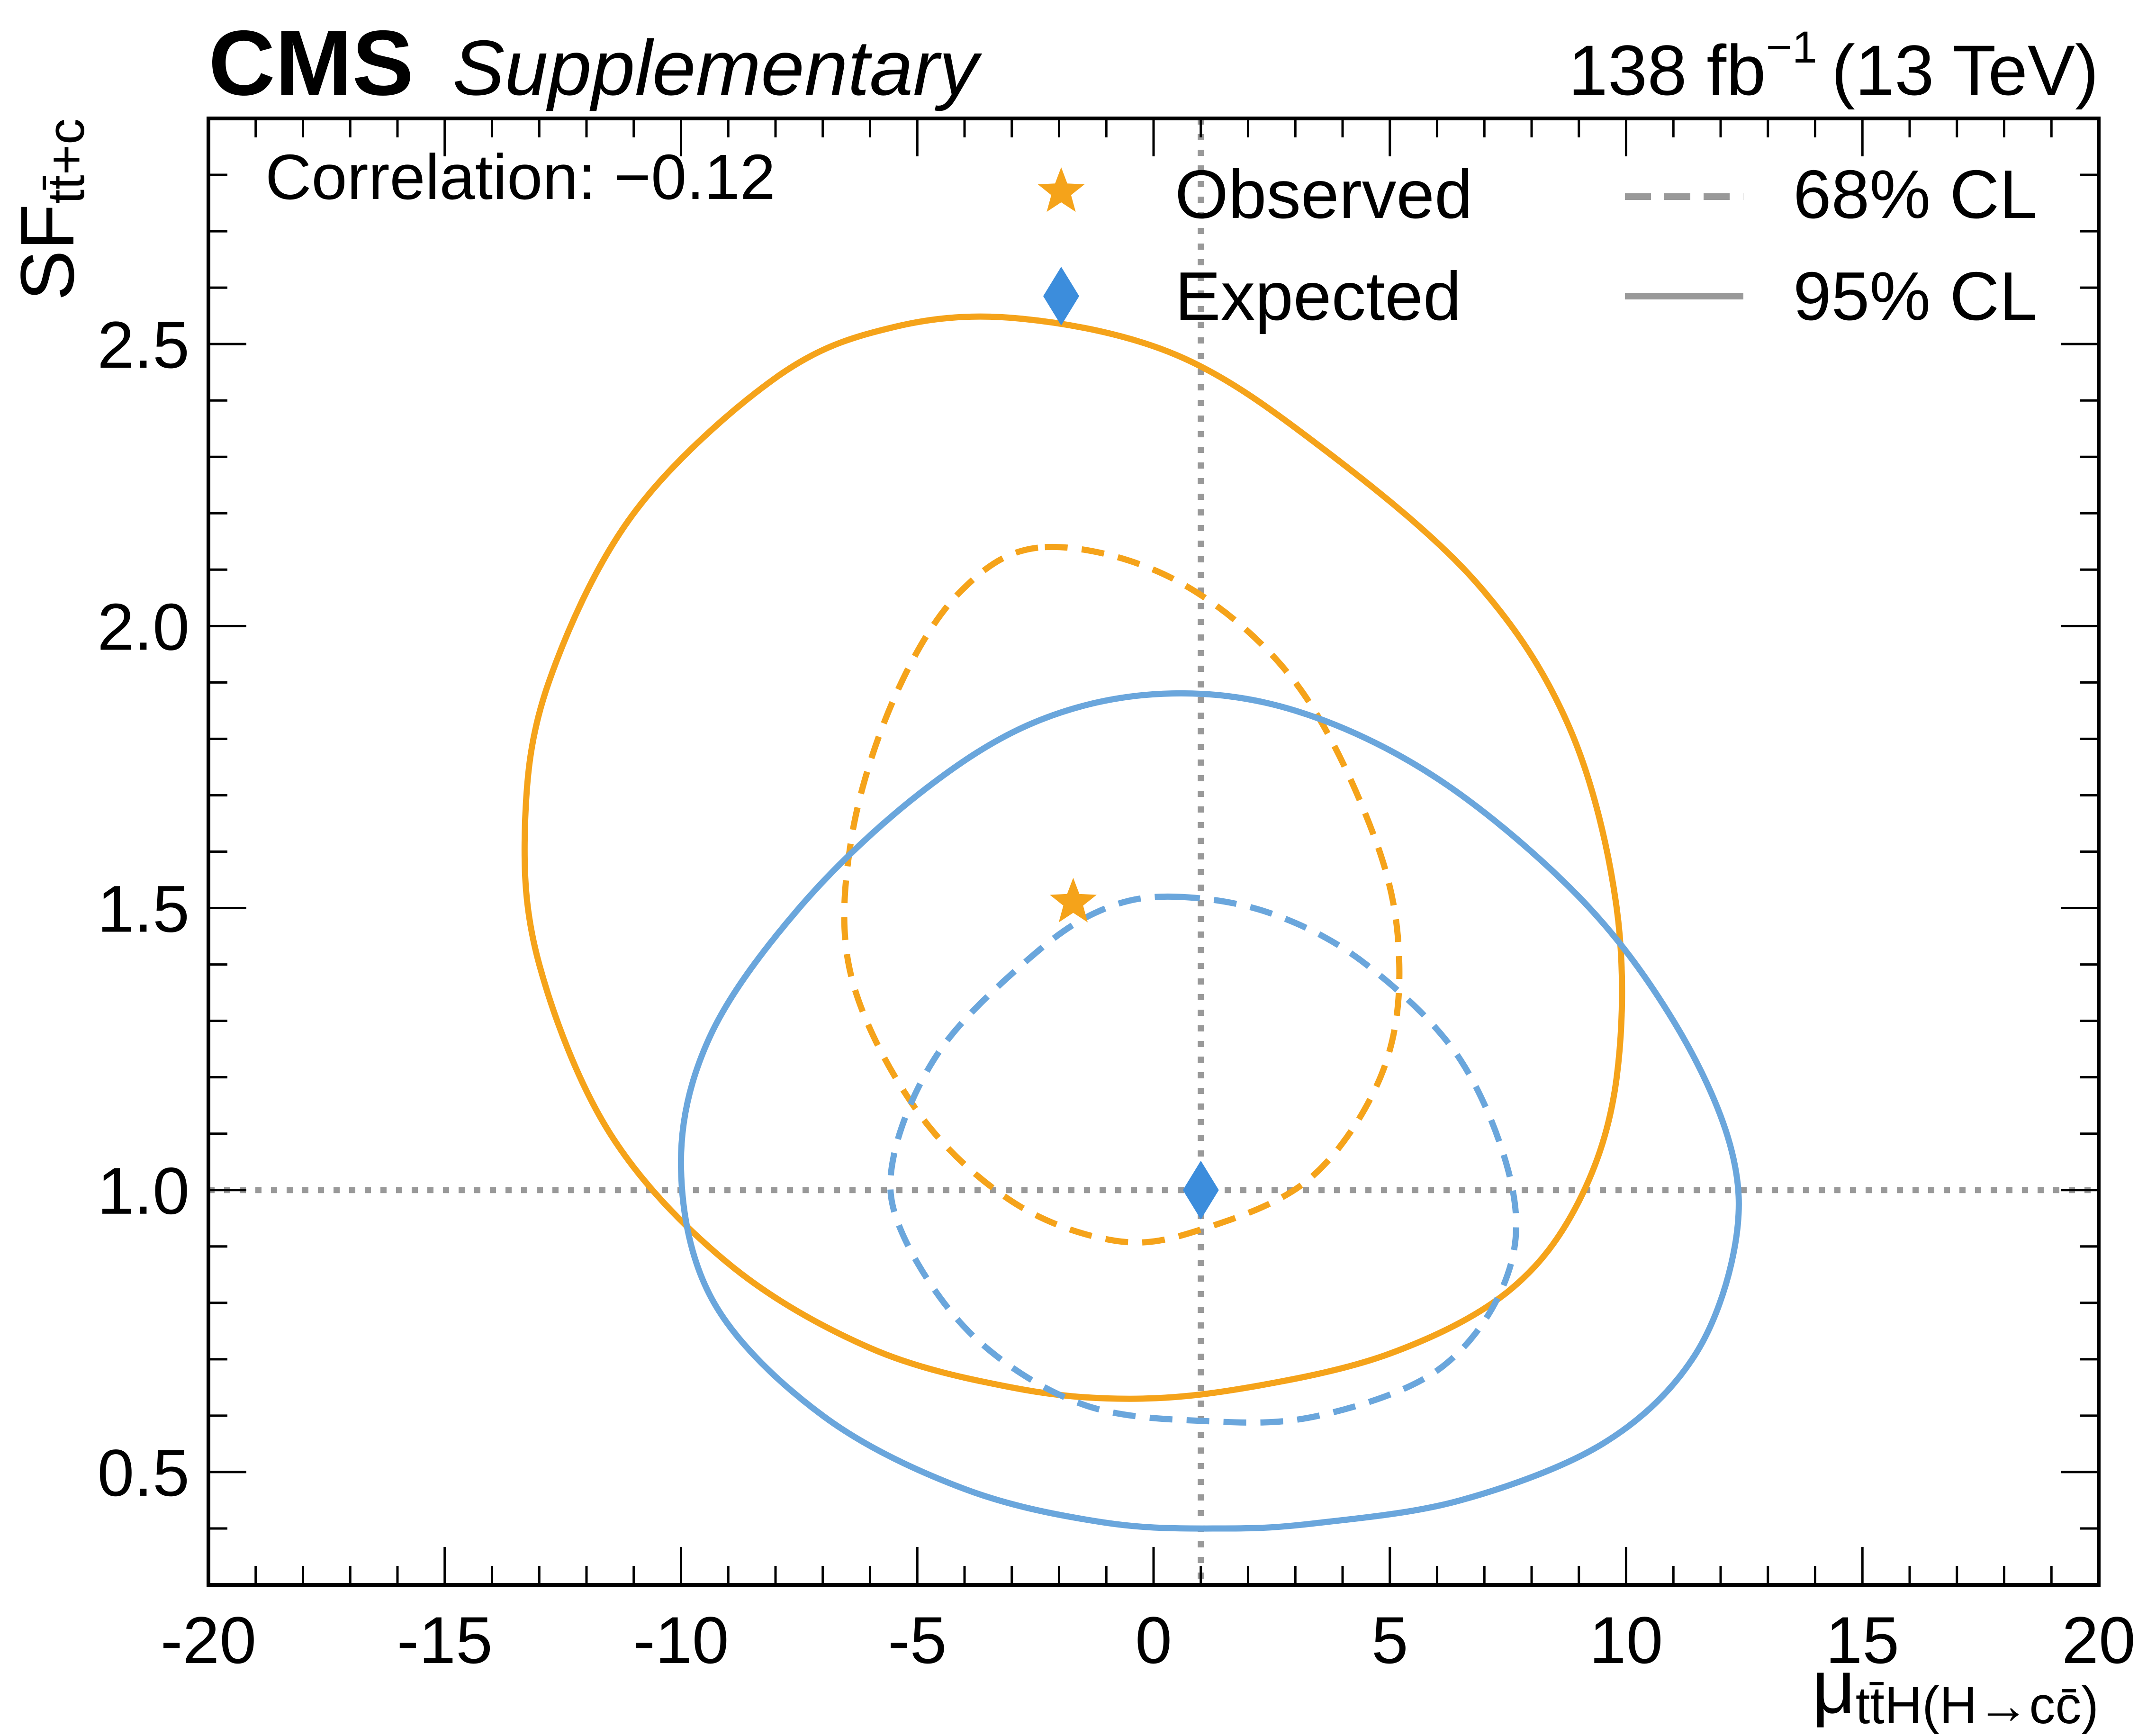 The height and width of the screenshot is (1736, 2138). I want to click on x-tick-label: -5, so click(918, 1640).